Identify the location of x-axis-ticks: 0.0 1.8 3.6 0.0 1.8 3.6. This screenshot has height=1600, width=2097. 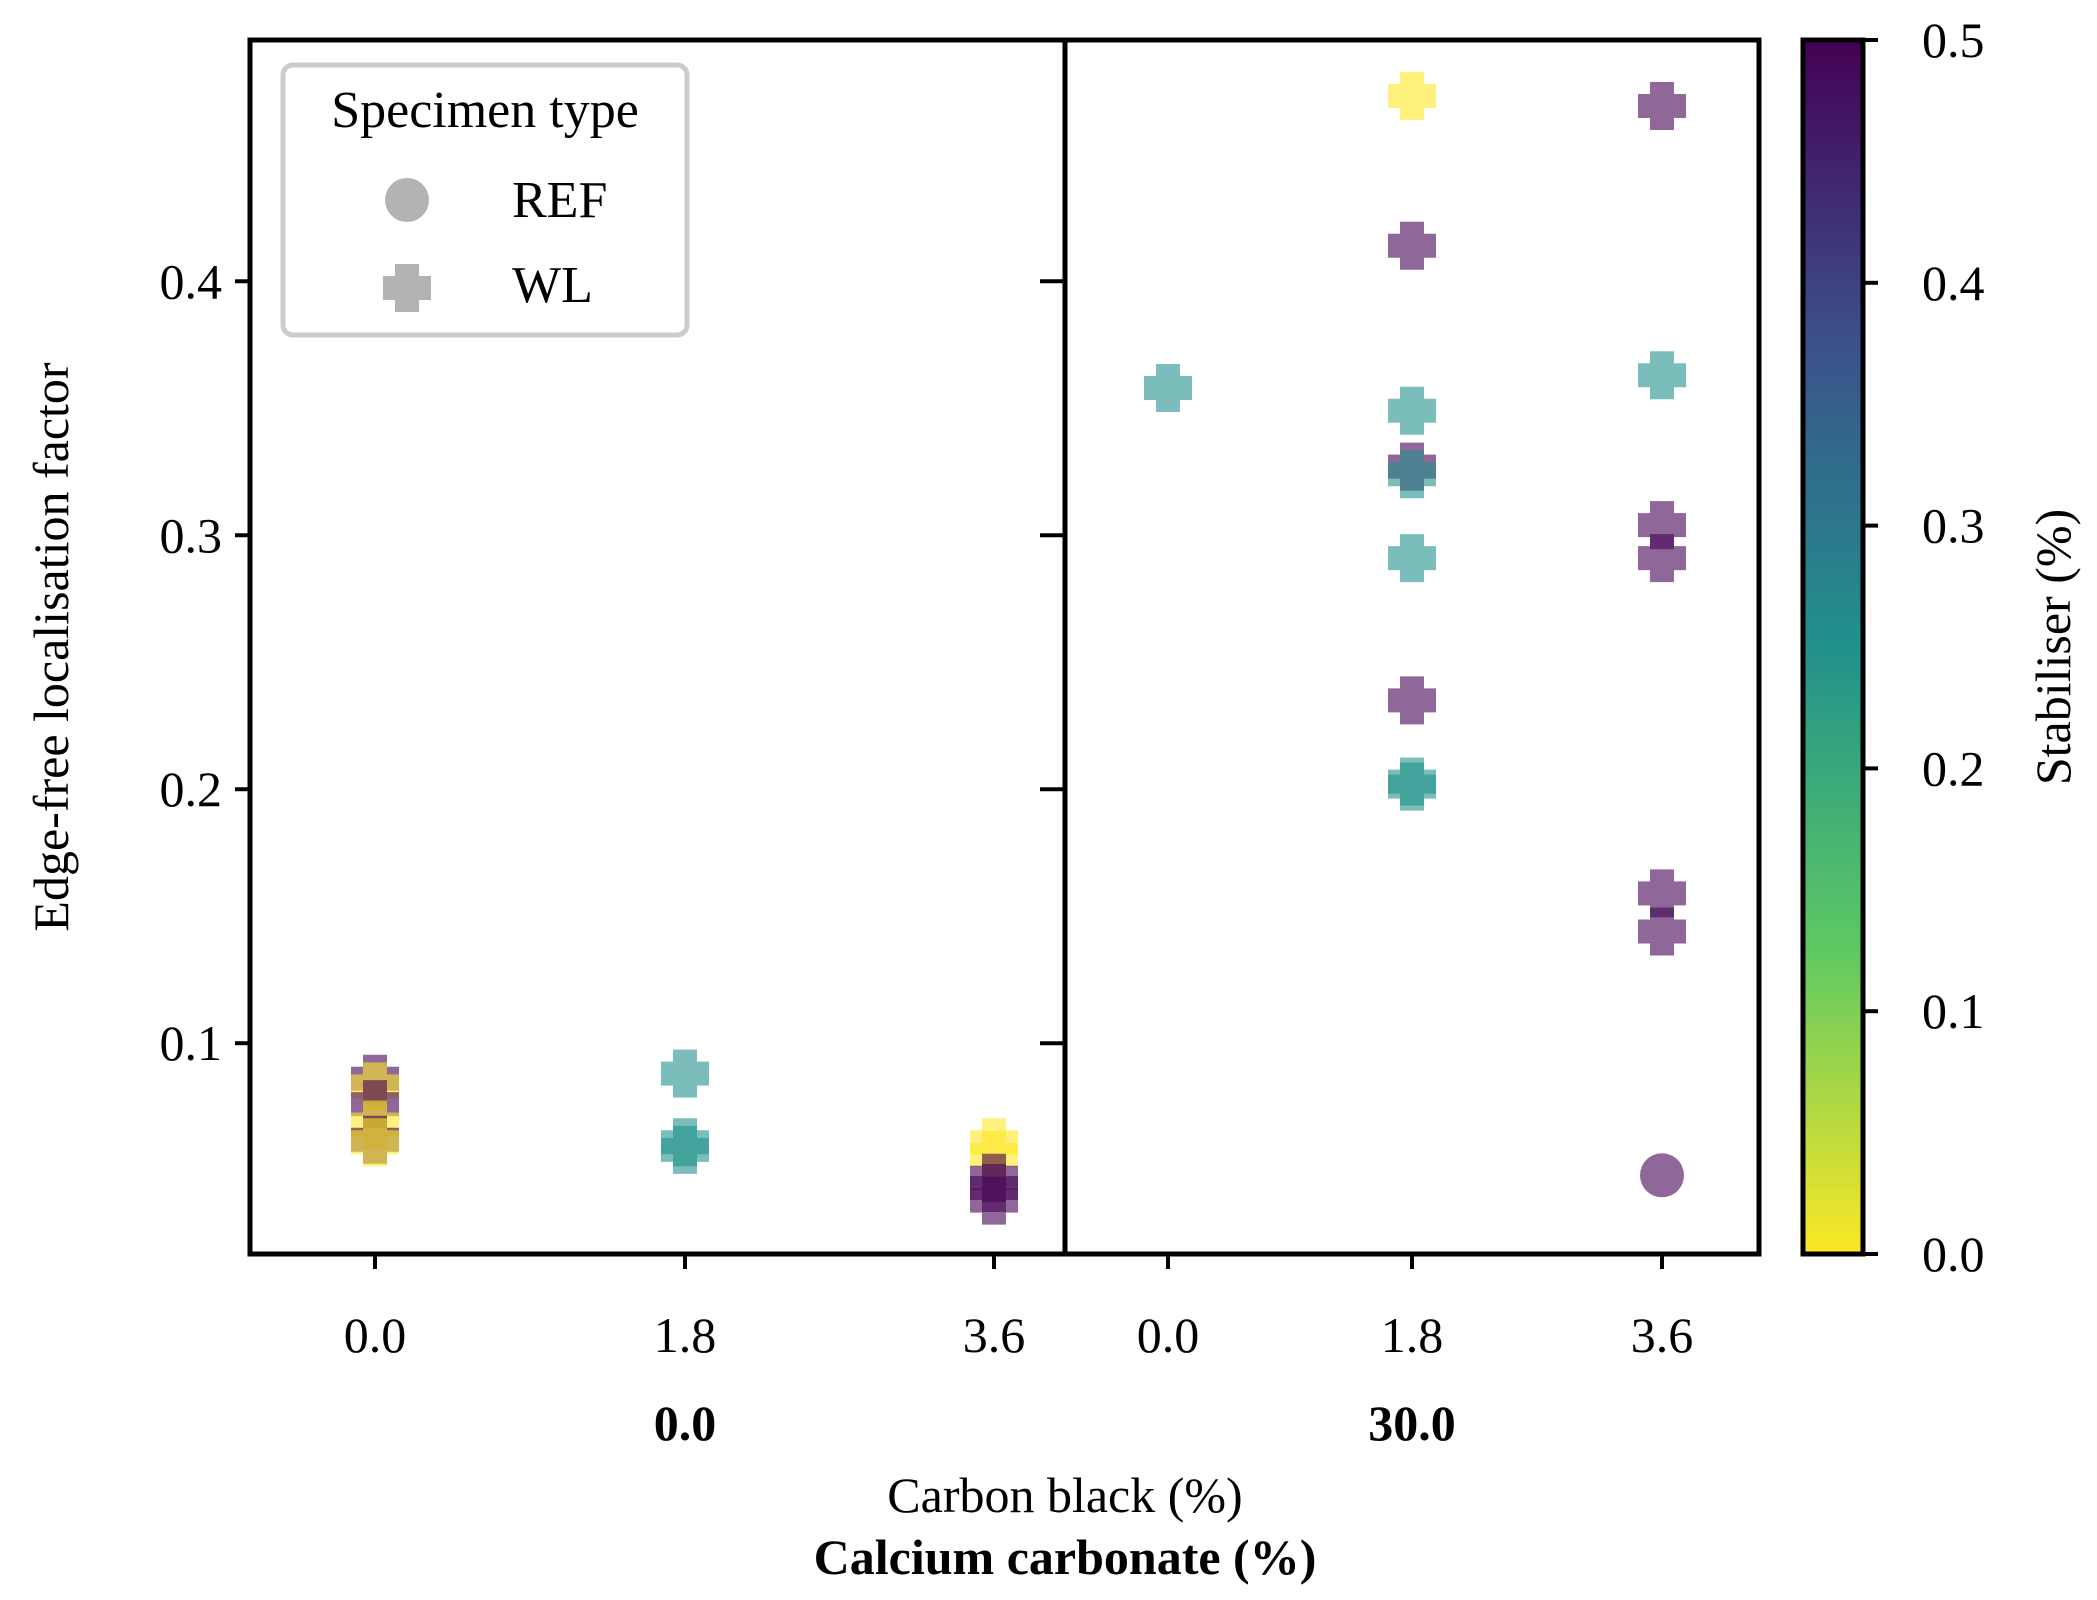
(1019, 1308).